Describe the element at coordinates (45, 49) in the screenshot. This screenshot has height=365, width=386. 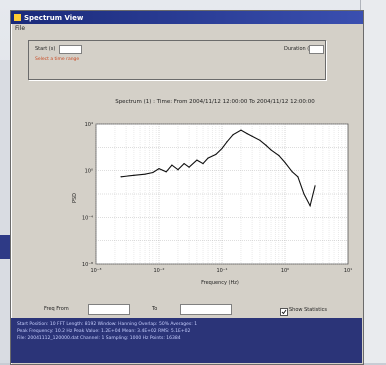
I see `start-label: Start (s)` at that location.